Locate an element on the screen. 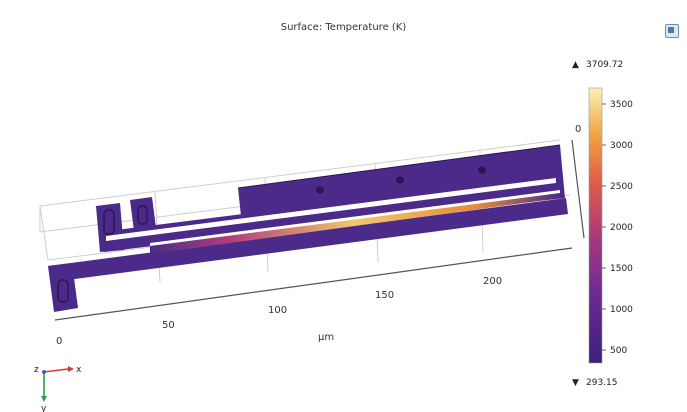 The width and height of the screenshot is (687, 412). x-tick-label: 200 is located at coordinates (492, 281).